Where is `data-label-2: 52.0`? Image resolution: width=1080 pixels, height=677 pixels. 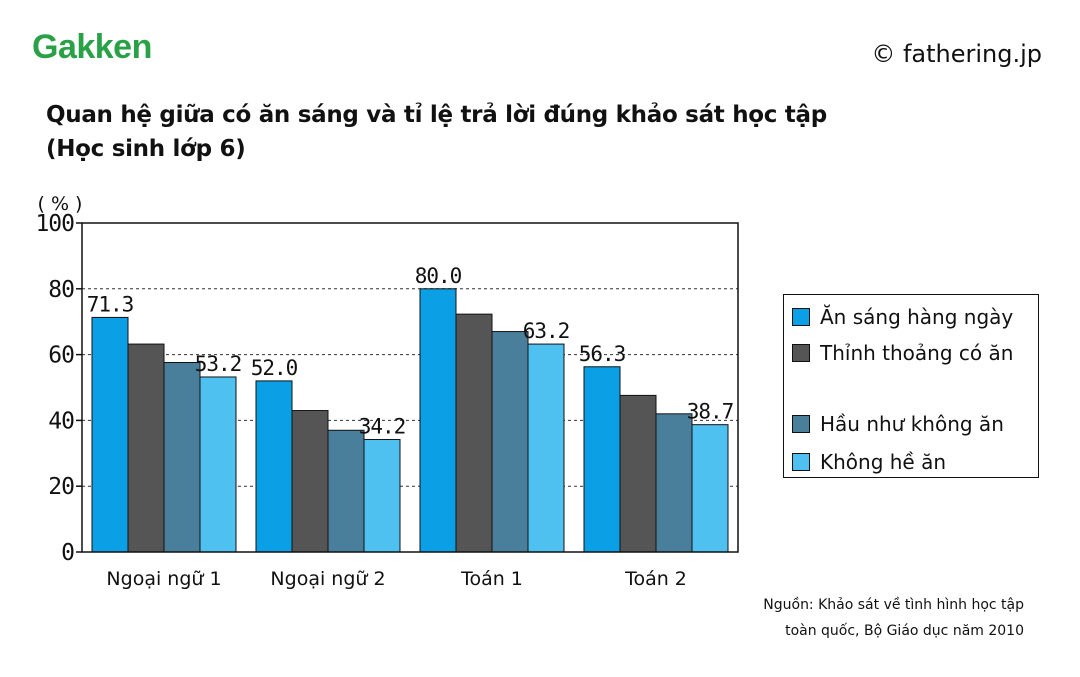 data-label-2: 52.0 is located at coordinates (274, 368).